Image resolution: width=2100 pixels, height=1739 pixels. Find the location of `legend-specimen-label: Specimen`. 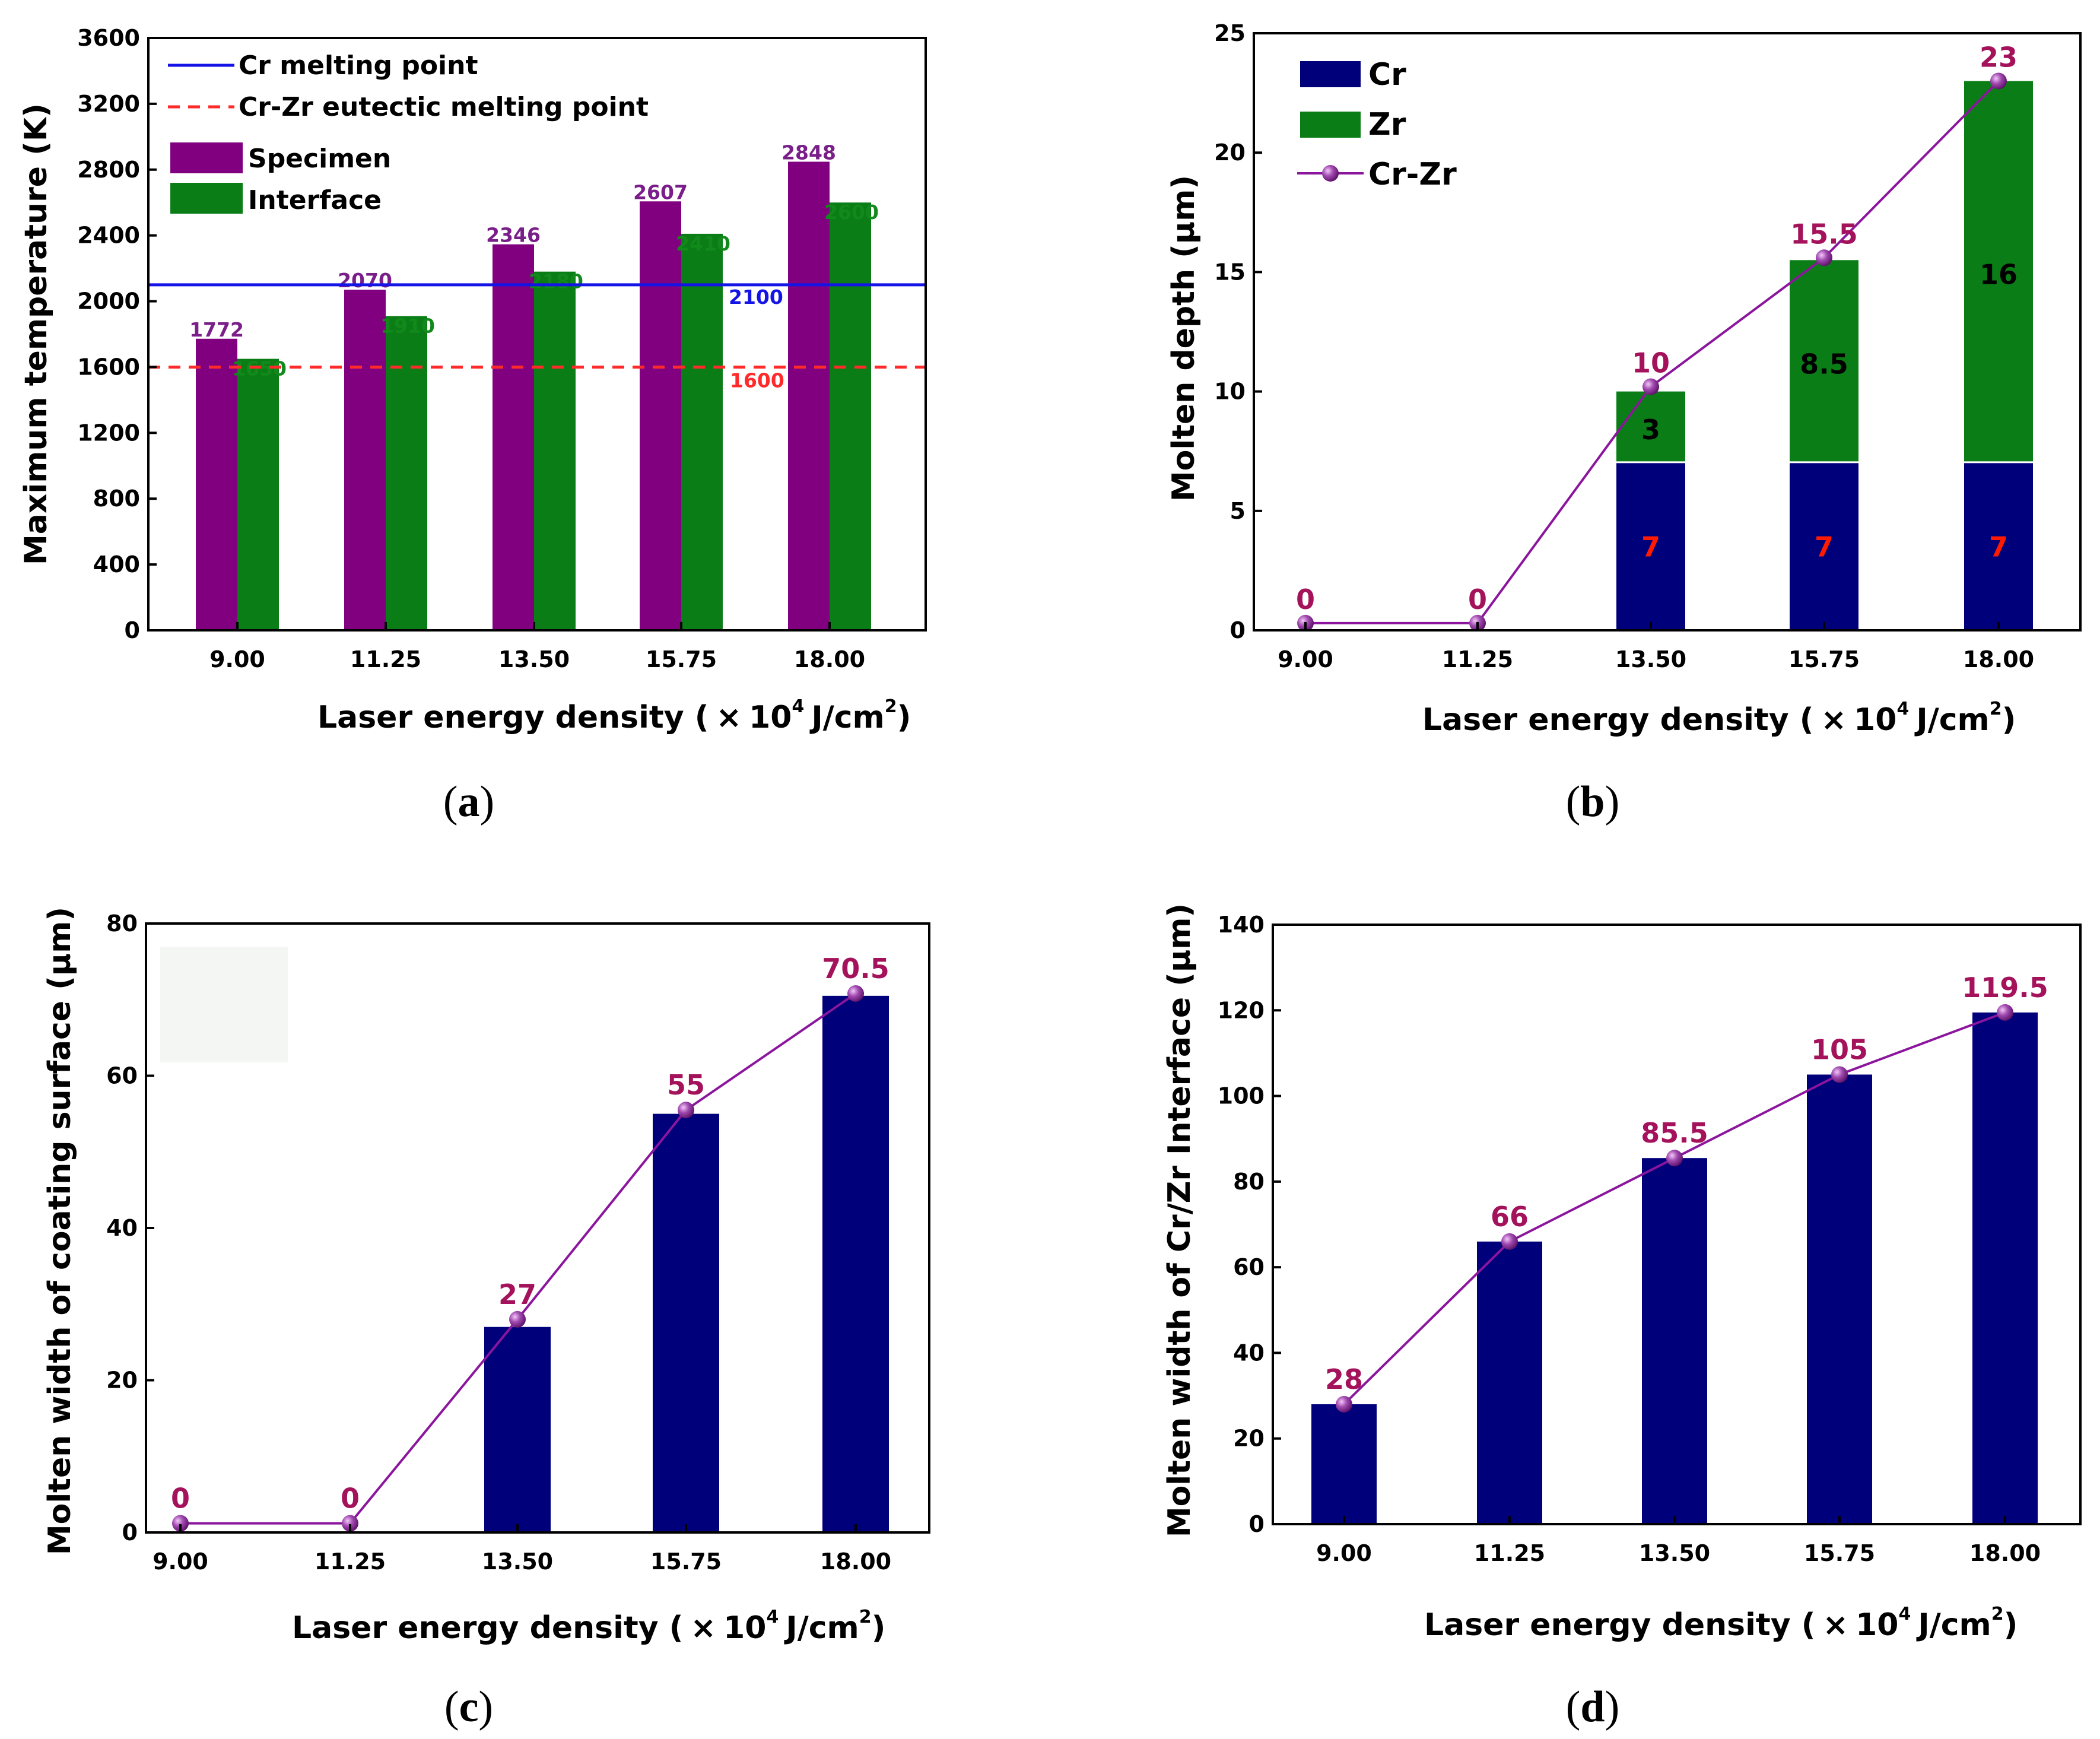

legend-specimen-label: Specimen is located at coordinates (319, 159).